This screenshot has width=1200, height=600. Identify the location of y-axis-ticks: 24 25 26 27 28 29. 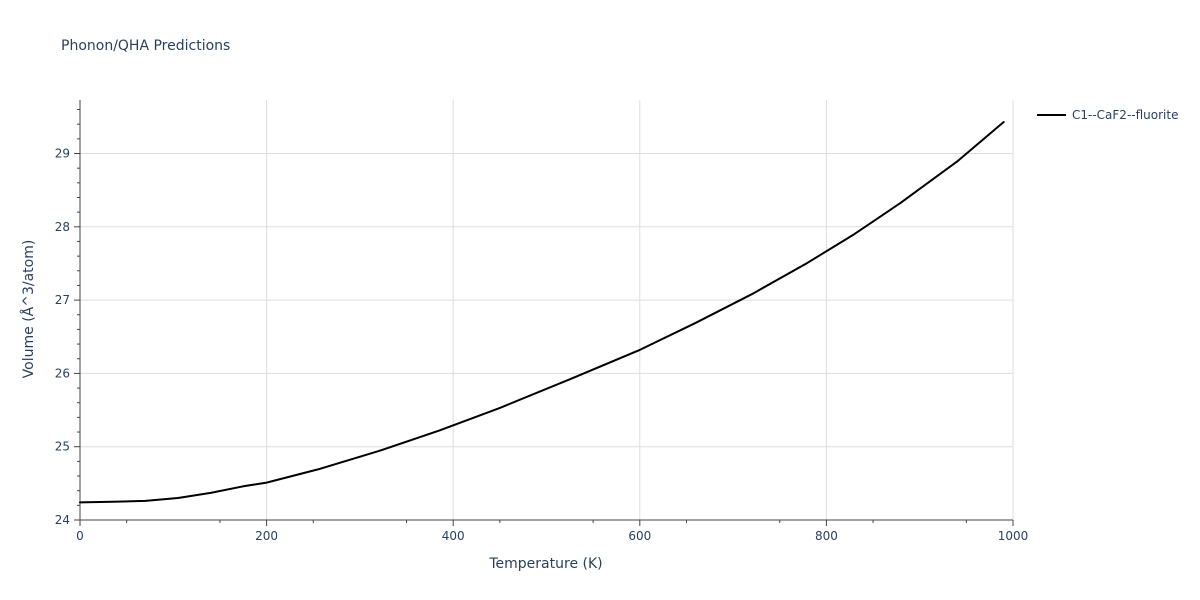
(67, 318).